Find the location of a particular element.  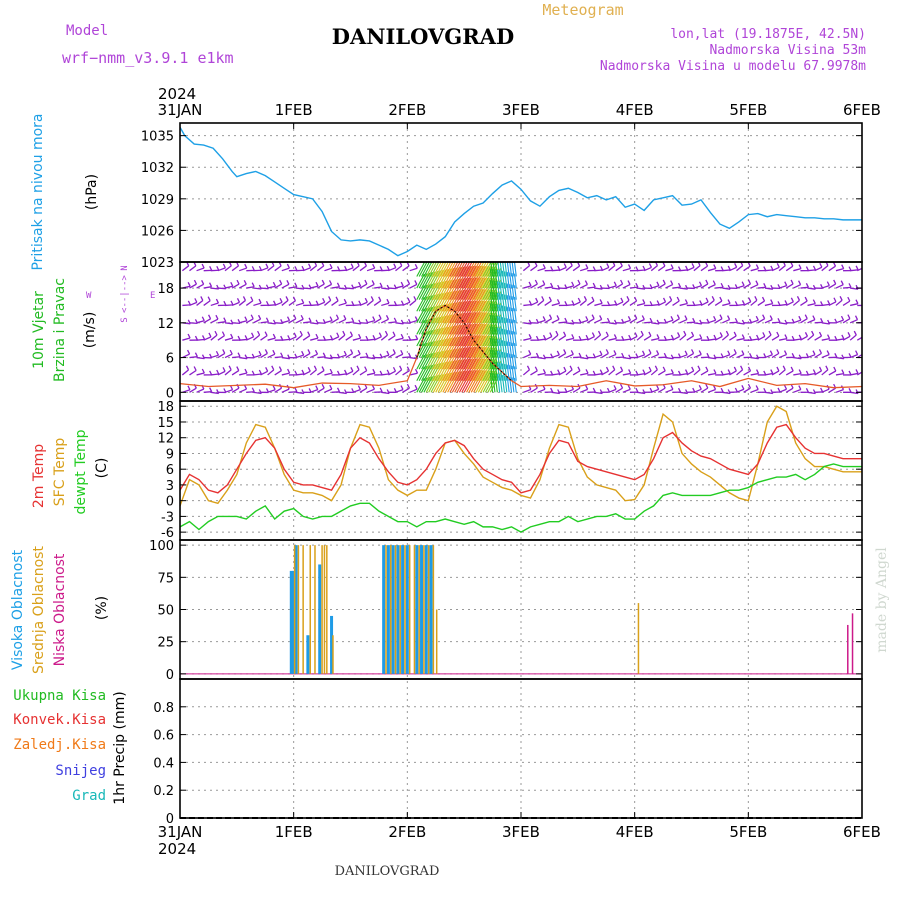

wind-compass-icon: N S <--|--> is located at coordinates (125, 293).